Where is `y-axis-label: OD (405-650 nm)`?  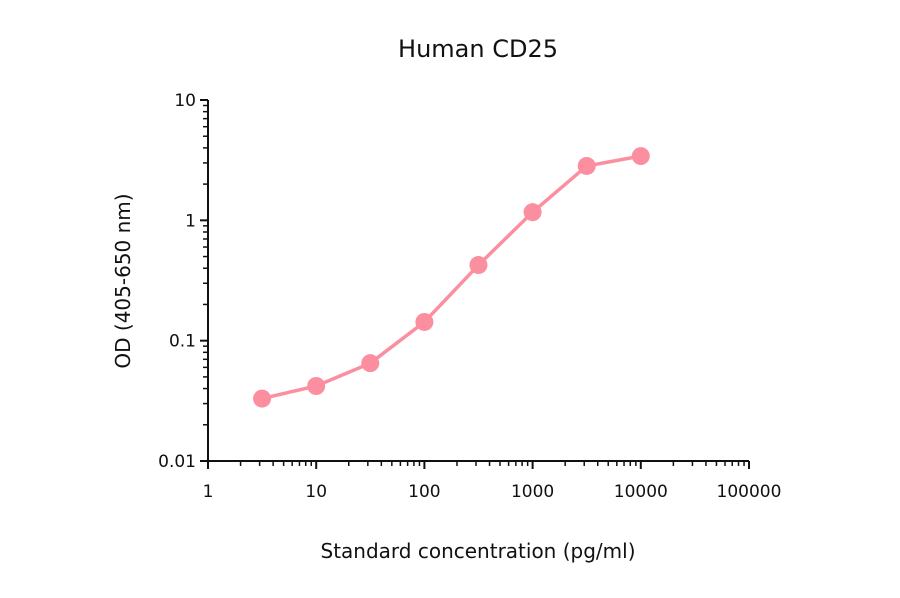 y-axis-label: OD (405-650 nm) is located at coordinates (123, 280).